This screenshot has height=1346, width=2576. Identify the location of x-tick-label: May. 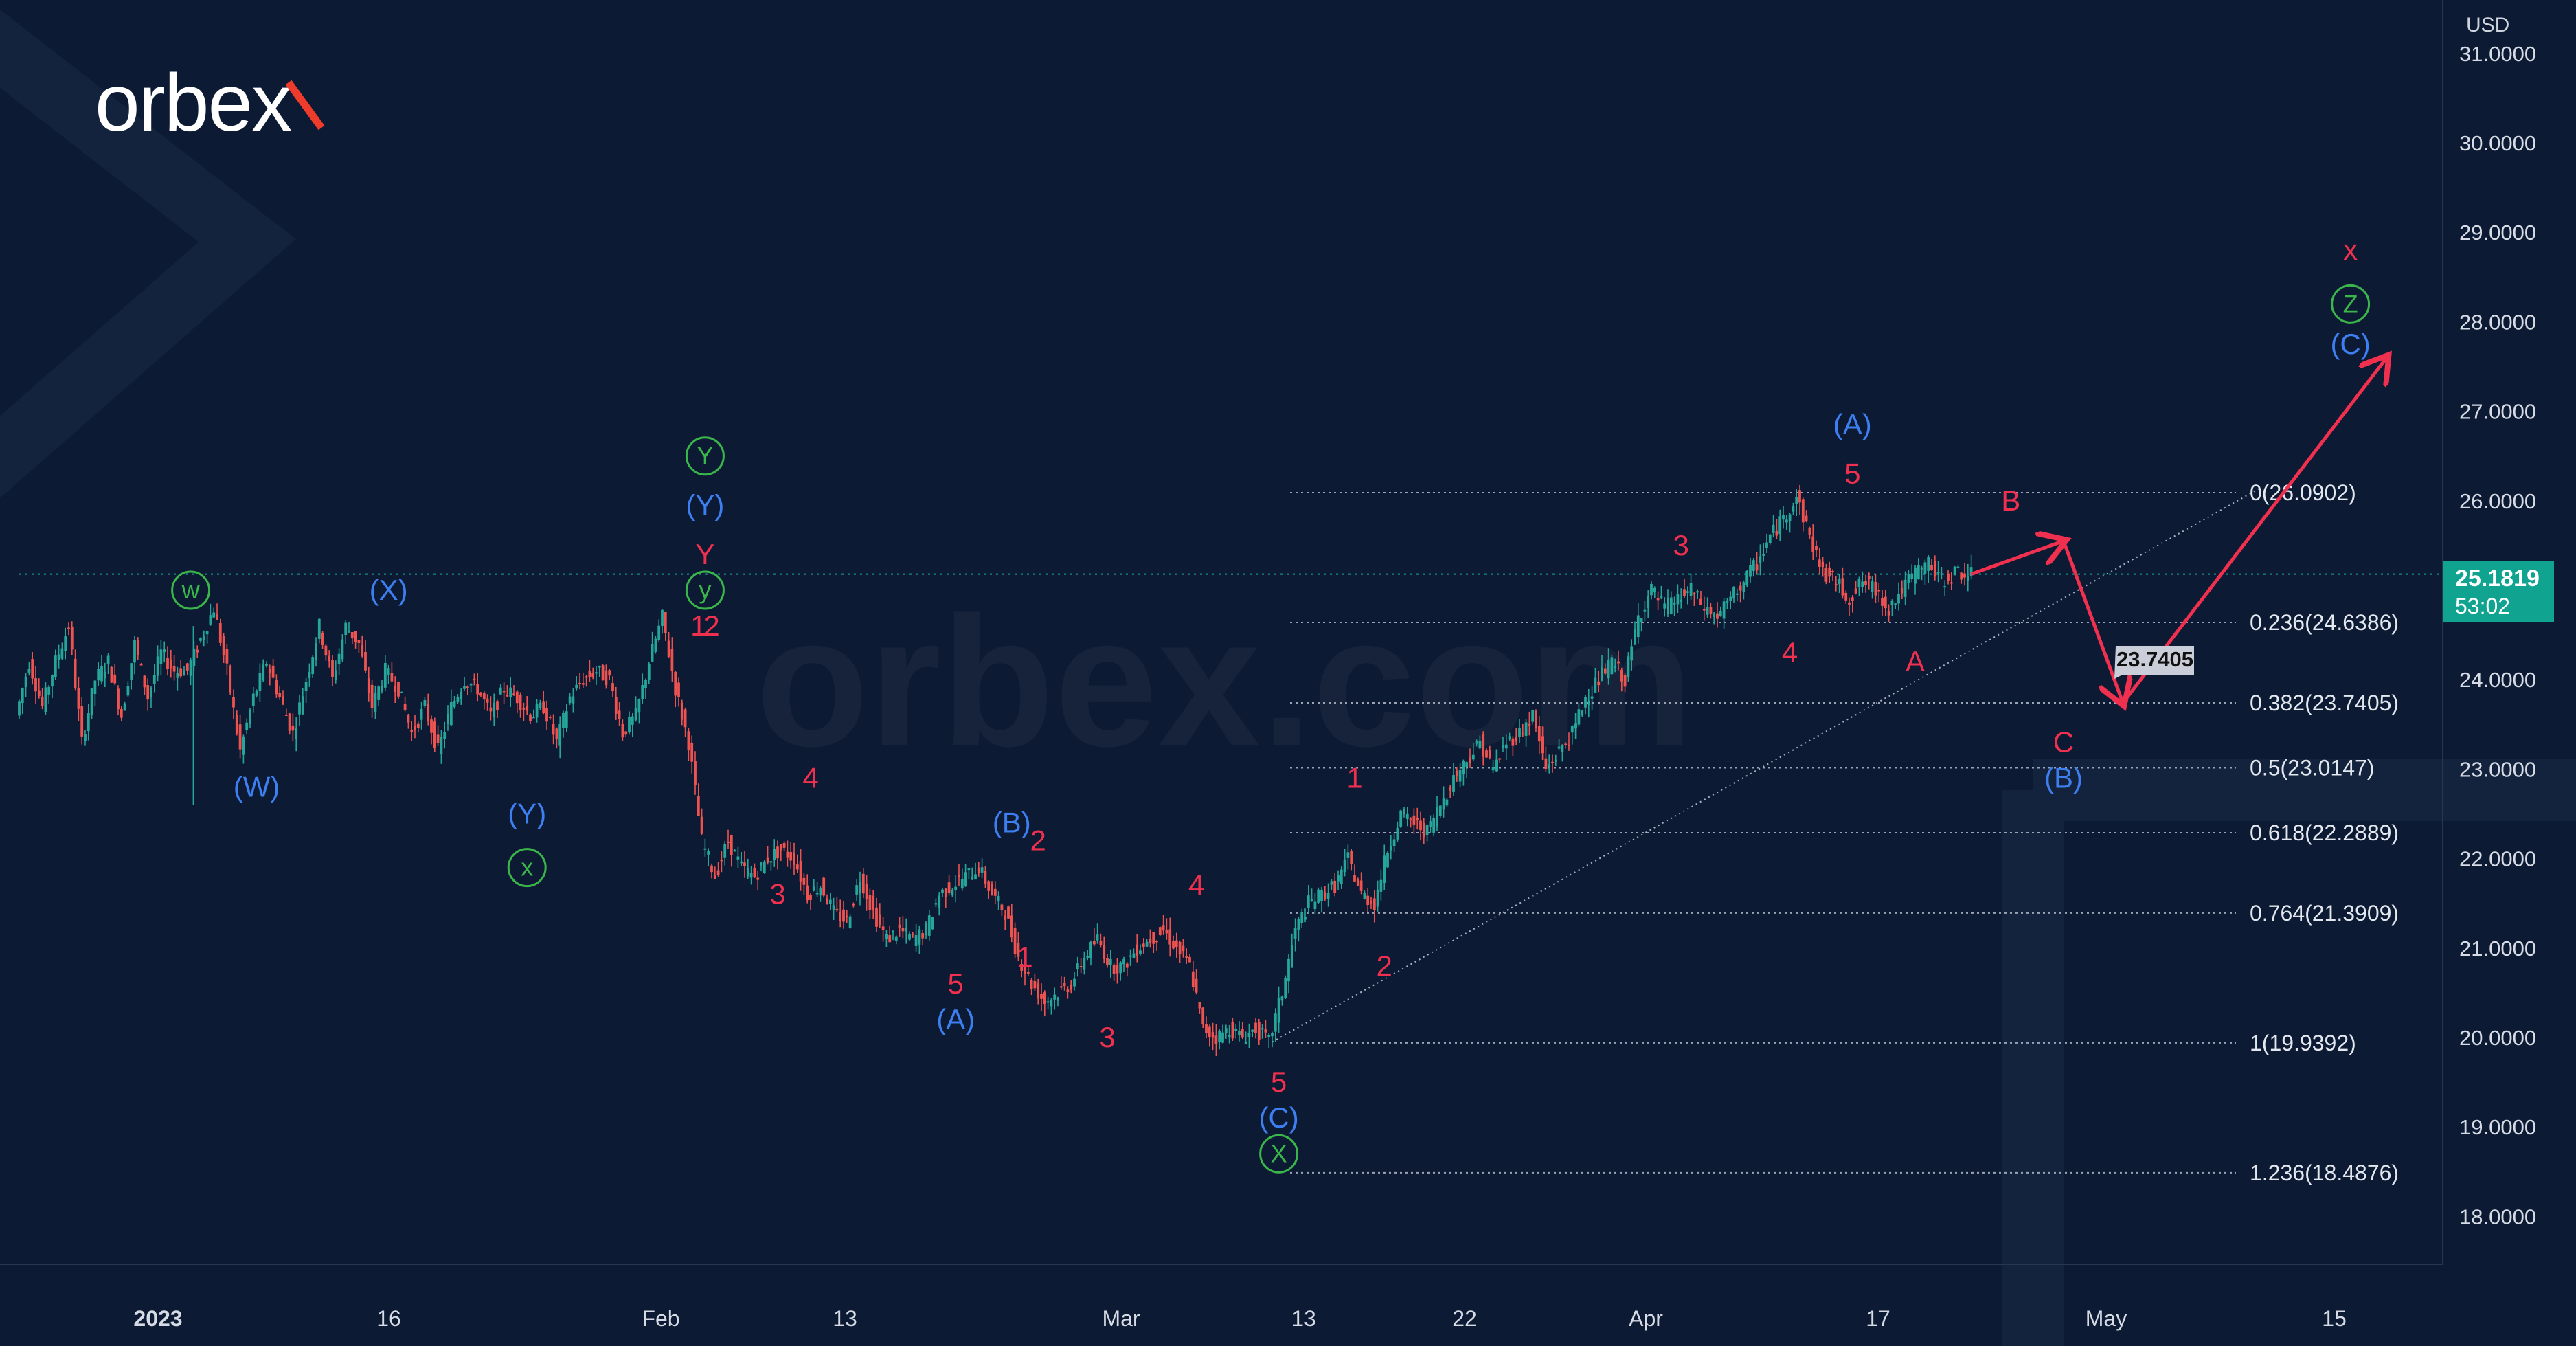
(2106, 1318).